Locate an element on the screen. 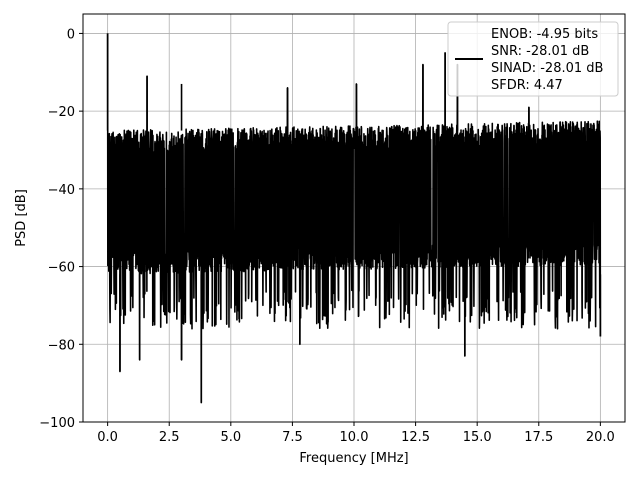 The height and width of the screenshot is (480, 640). x-axis: 0.0 2.5 5.0 7.5 10.0 12.5 15.0 17.5 20.0 is located at coordinates (356, 433).